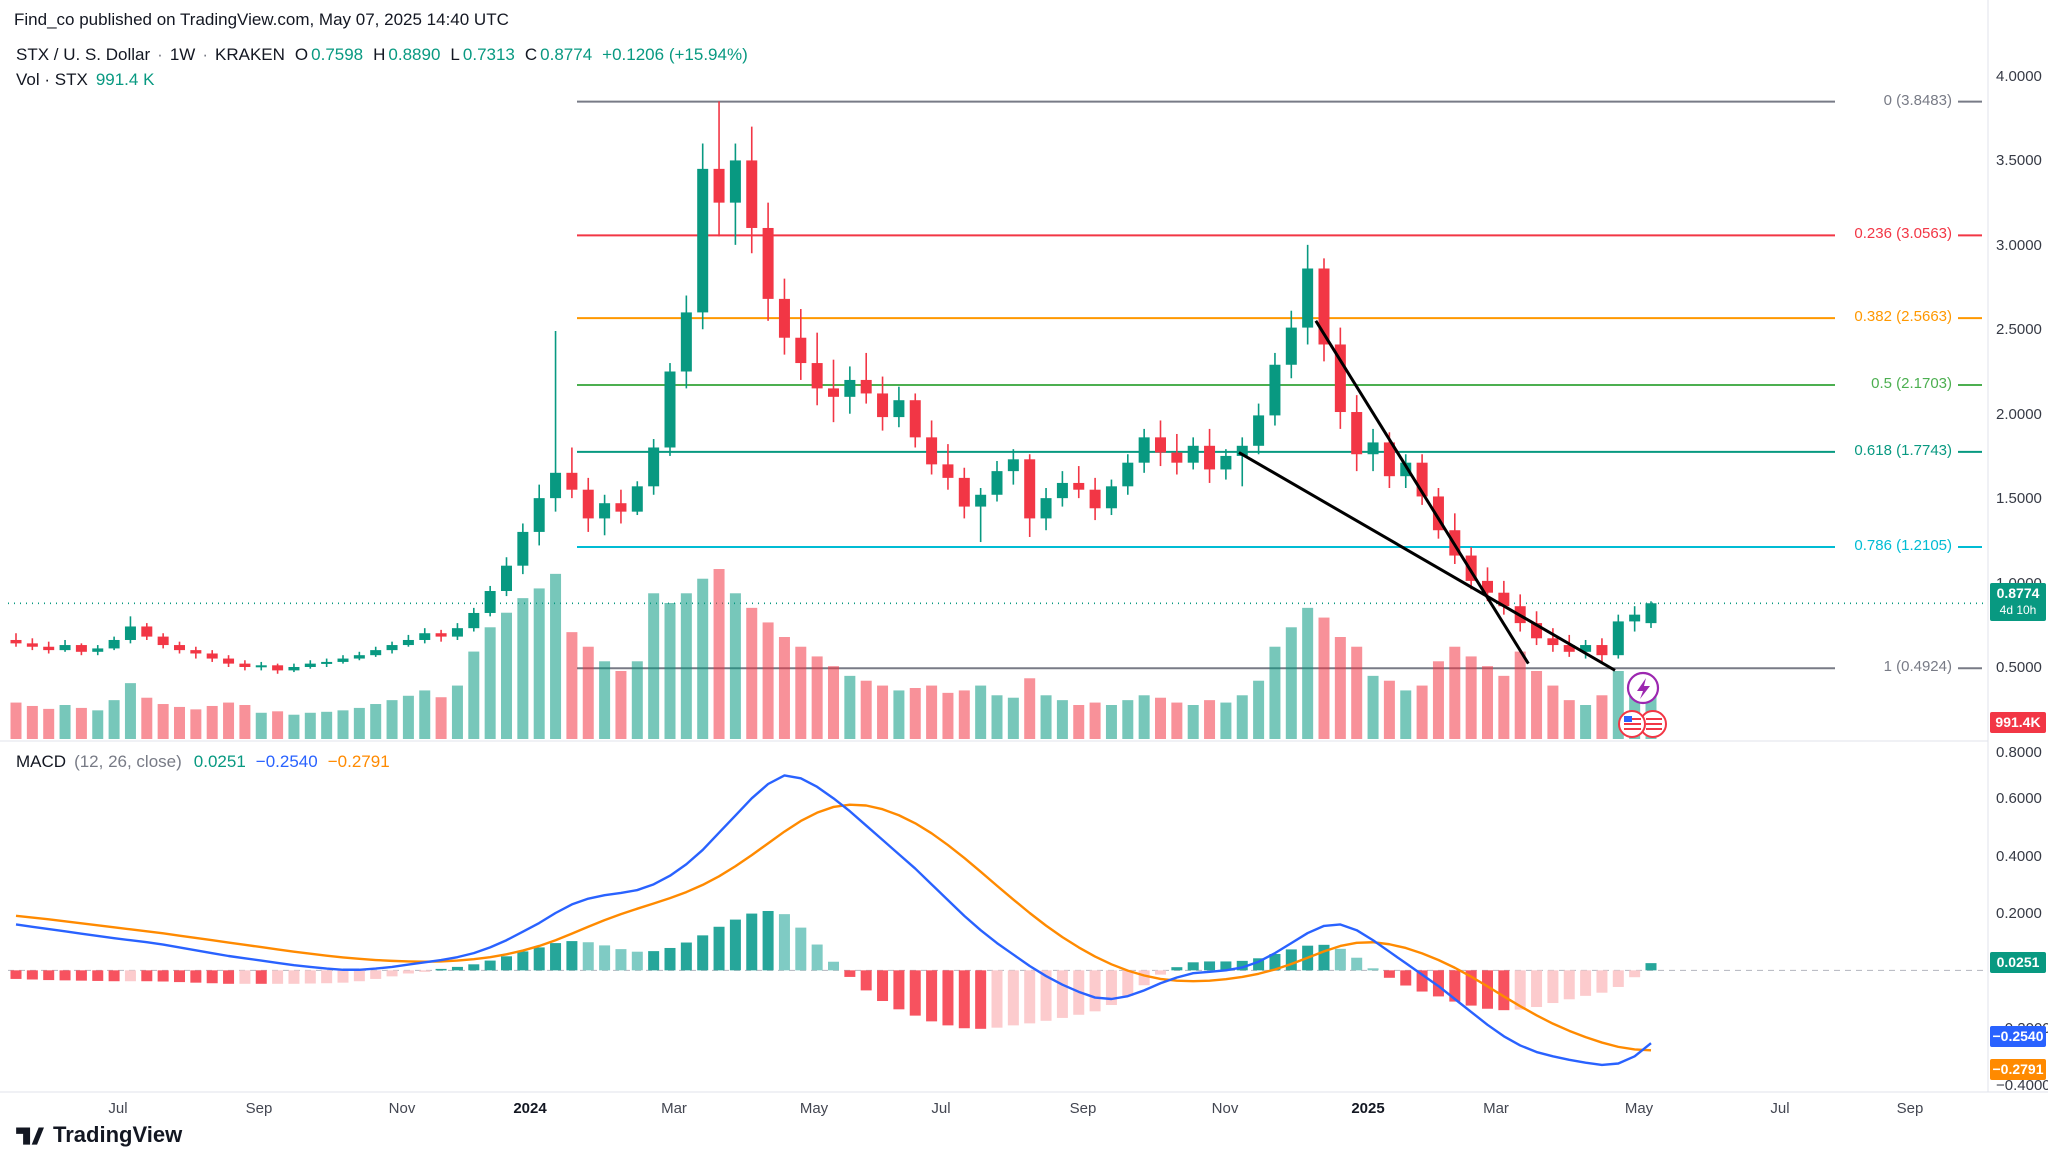 This screenshot has width=2048, height=1157. What do you see at coordinates (455, 54) in the screenshot?
I see `low-label: L` at bounding box center [455, 54].